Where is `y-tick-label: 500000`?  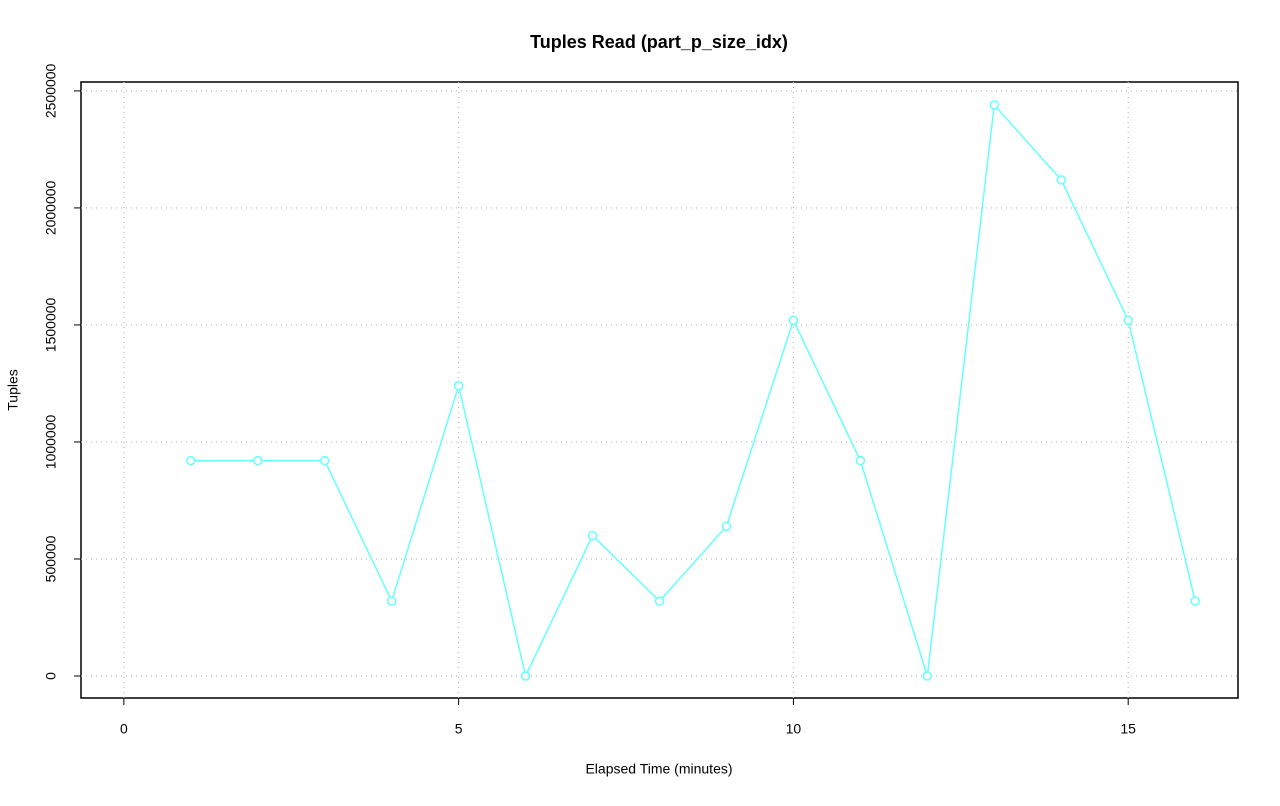
y-tick-label: 500000 is located at coordinates (51, 558).